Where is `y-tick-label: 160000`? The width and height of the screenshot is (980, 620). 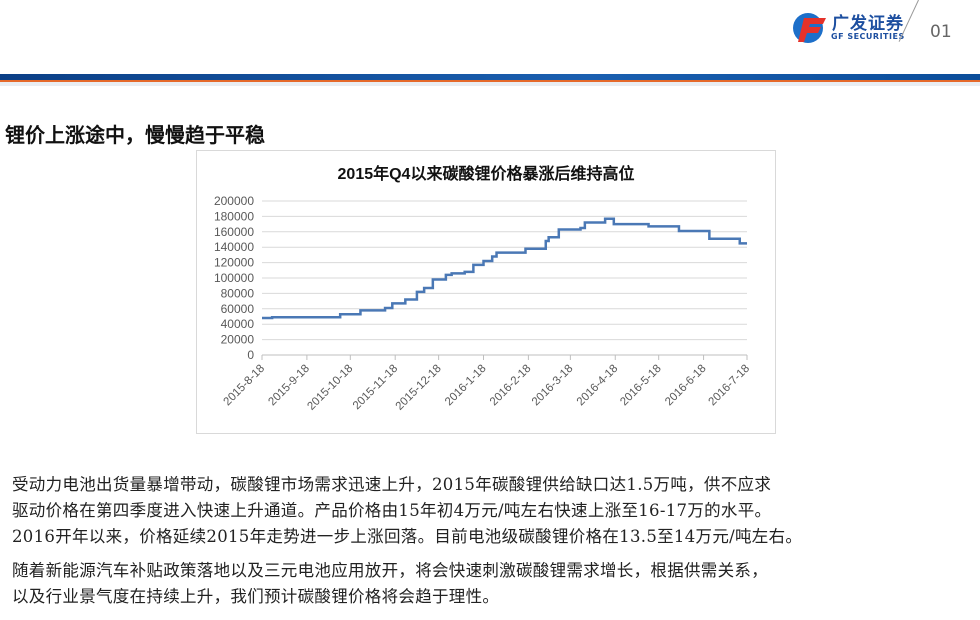 y-tick-label: 160000 is located at coordinates (234, 232).